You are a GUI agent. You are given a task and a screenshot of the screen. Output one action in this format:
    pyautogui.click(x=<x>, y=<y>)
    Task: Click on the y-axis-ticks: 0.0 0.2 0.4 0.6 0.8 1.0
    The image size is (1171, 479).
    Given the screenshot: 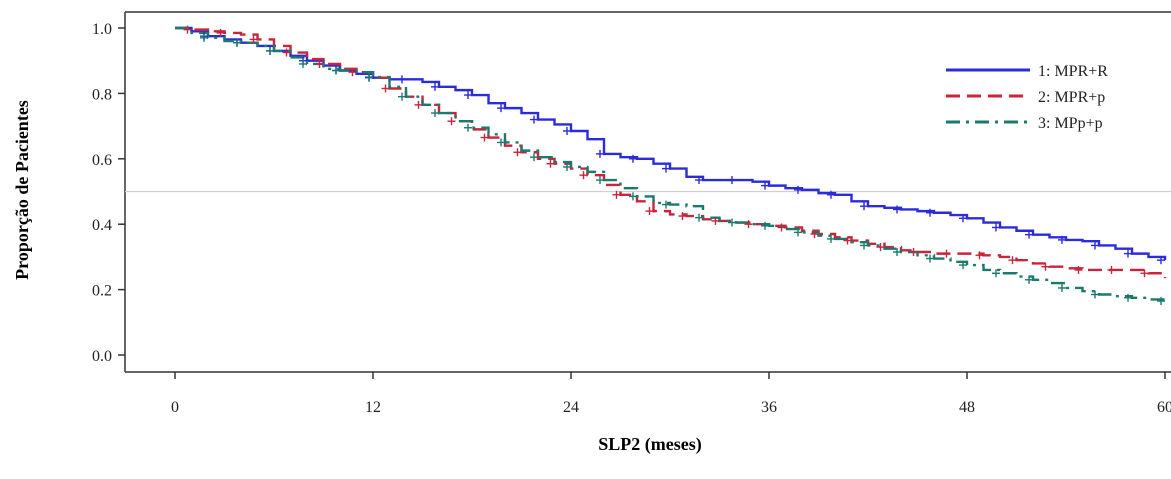 What is the action you would take?
    pyautogui.click(x=108, y=193)
    